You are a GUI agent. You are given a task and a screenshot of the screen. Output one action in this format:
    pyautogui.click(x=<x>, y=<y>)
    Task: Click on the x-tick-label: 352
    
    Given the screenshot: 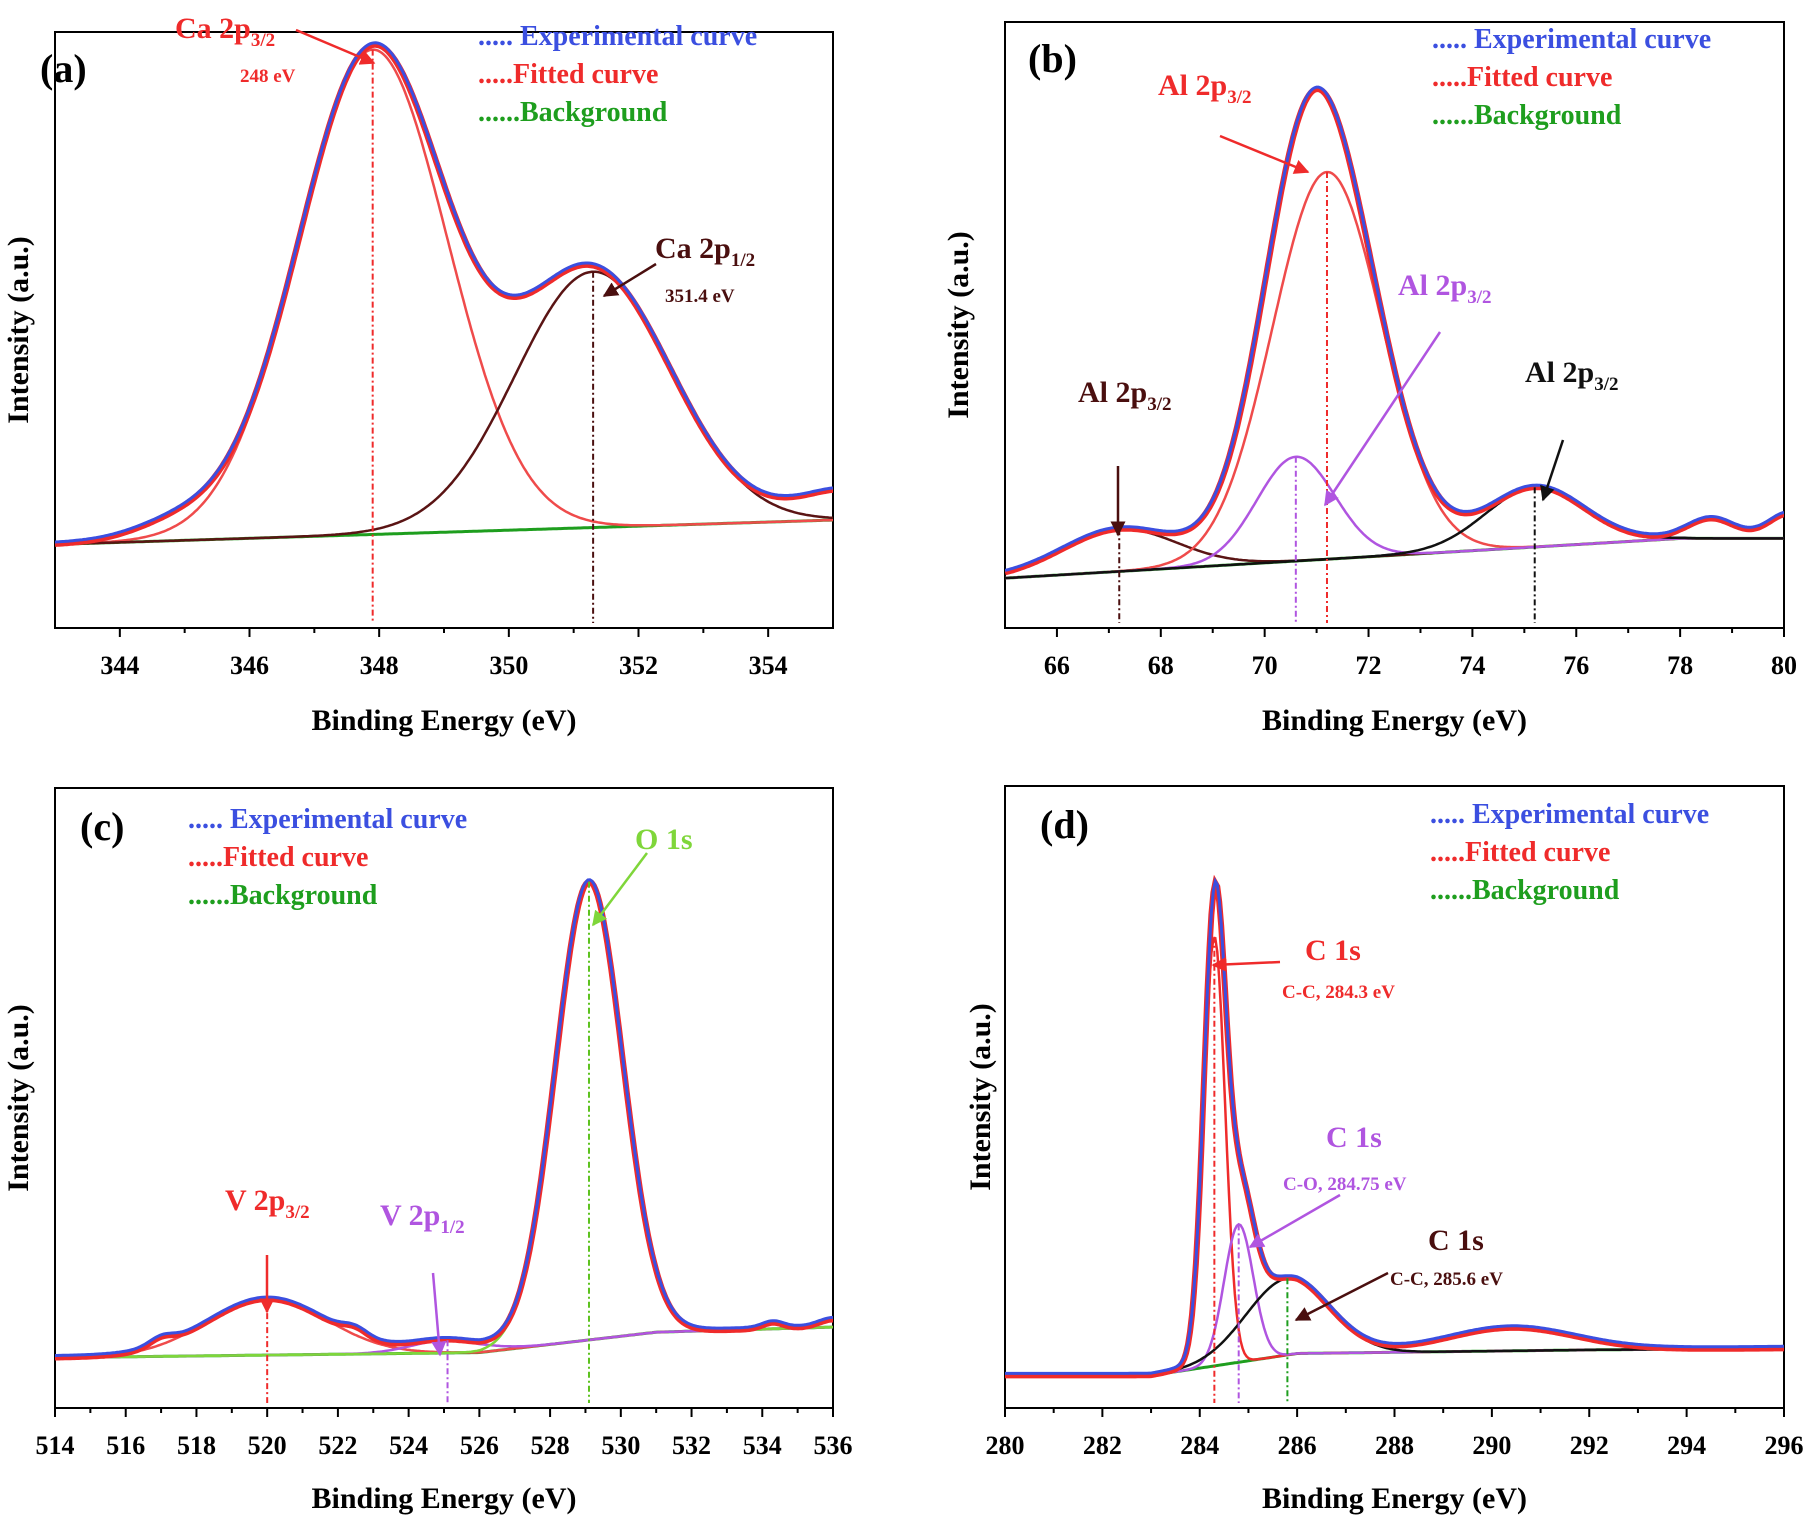 What is the action you would take?
    pyautogui.click(x=638, y=665)
    